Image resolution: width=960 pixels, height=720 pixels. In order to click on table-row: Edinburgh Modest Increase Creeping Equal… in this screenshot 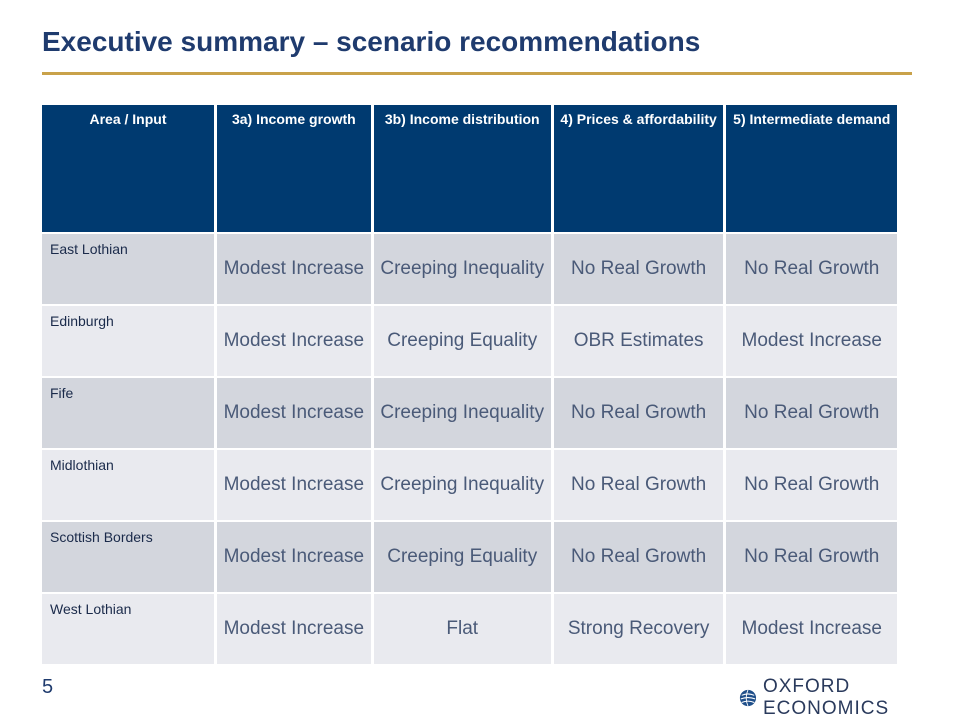, I will do `click(469, 341)`.